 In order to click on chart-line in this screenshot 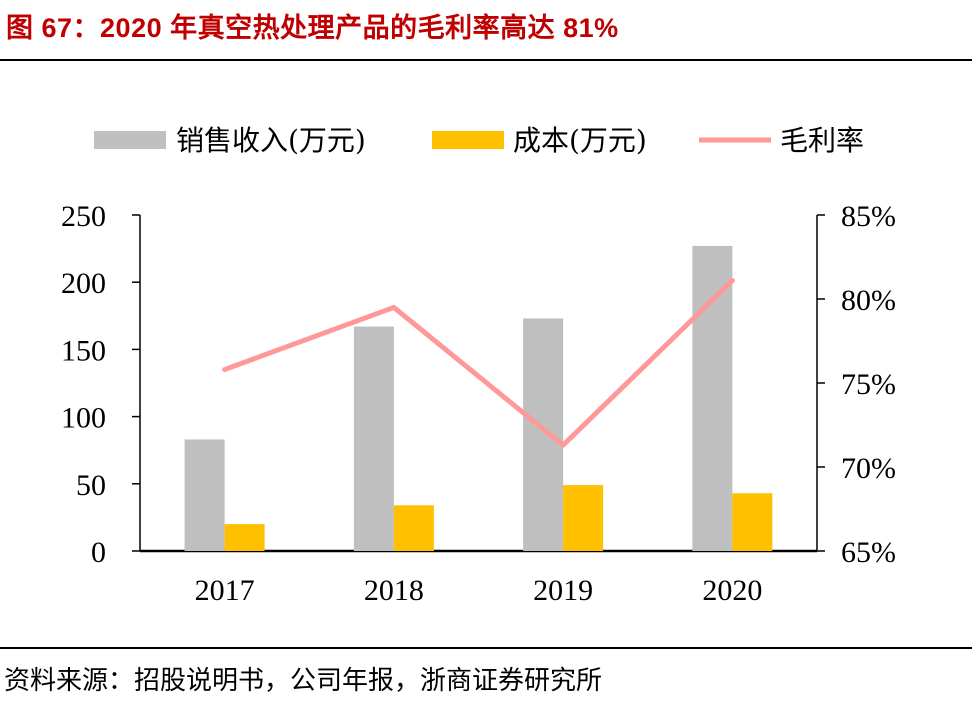, I will do `click(478, 363)`.